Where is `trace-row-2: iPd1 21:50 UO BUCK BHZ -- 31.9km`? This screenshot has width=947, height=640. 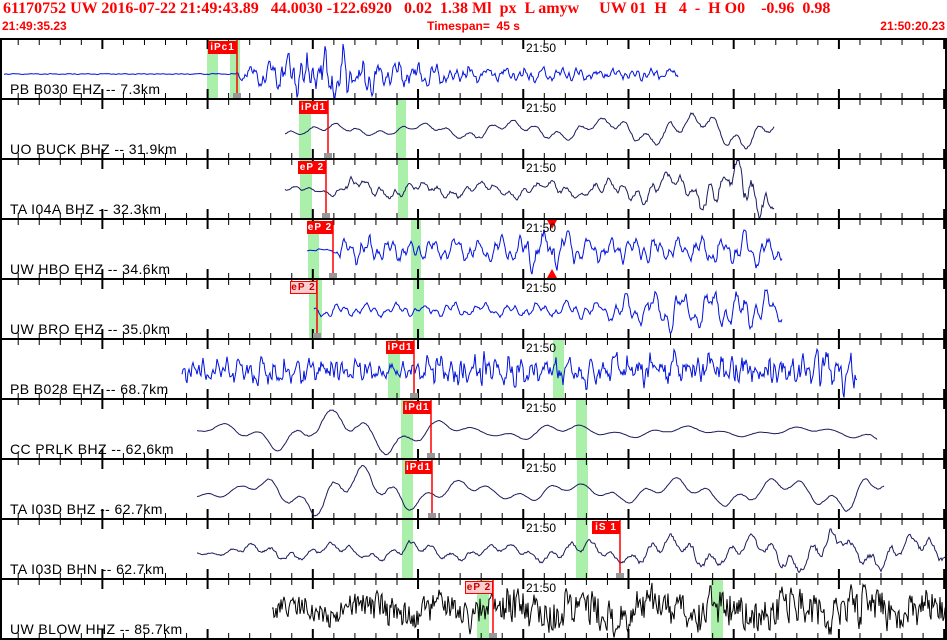 trace-row-2: iPd1 21:50 UO BUCK BHZ -- 31.9km is located at coordinates (473, 128).